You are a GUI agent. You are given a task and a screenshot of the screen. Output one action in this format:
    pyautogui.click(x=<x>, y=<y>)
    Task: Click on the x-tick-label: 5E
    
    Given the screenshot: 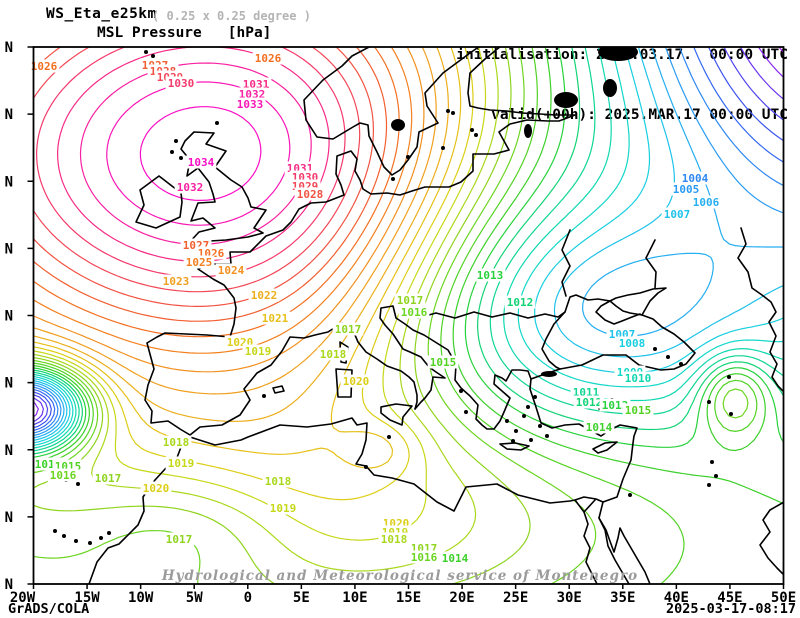 What is the action you would take?
    pyautogui.click(x=301, y=598)
    